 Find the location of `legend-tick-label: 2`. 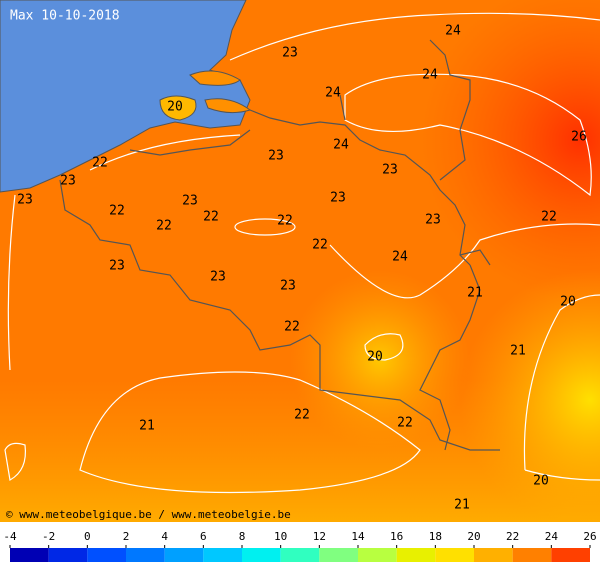

legend-tick-label: 2 is located at coordinates (126, 536).